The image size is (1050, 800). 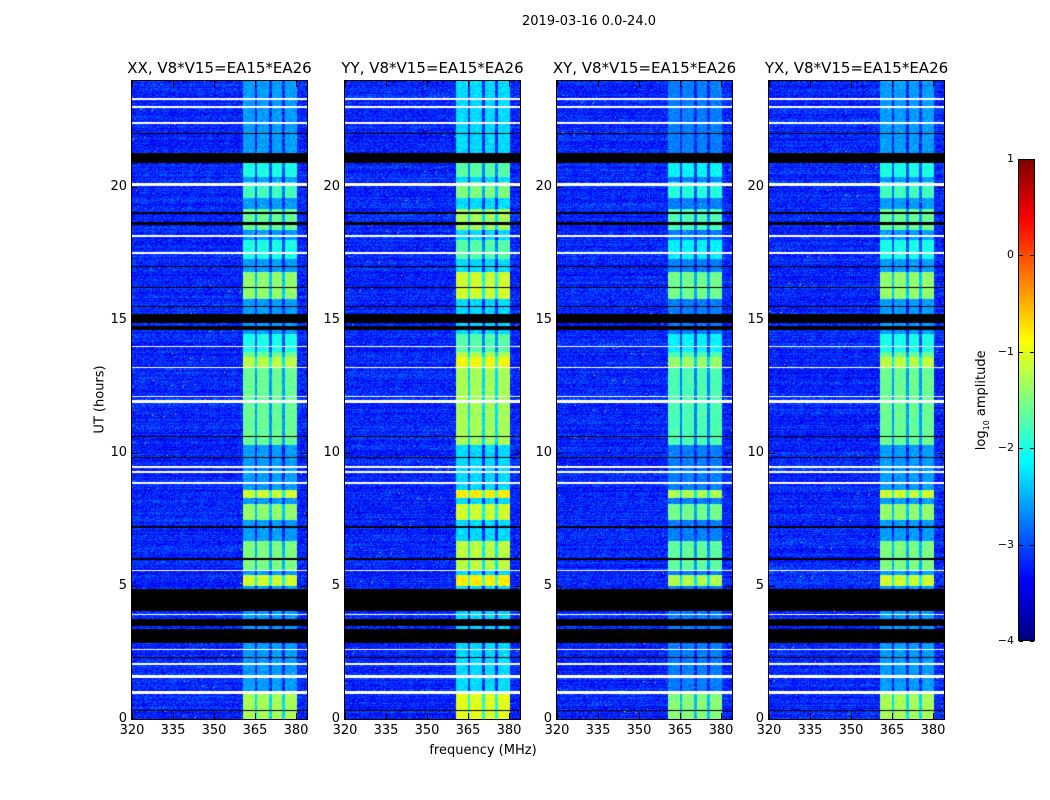 I want to click on panel-axes-yx, so click(x=856, y=400).